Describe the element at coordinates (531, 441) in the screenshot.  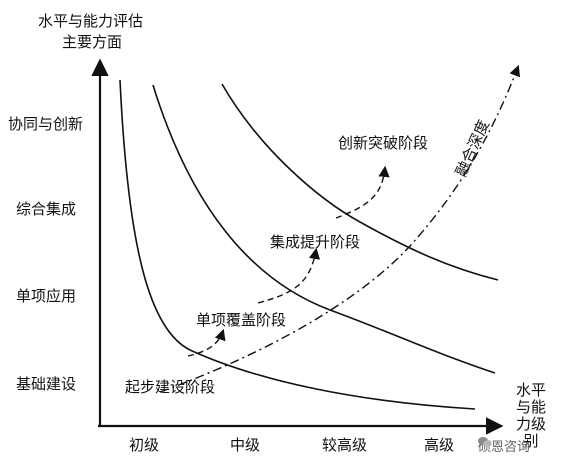
I see `x-axis-title-line4: 别` at that location.